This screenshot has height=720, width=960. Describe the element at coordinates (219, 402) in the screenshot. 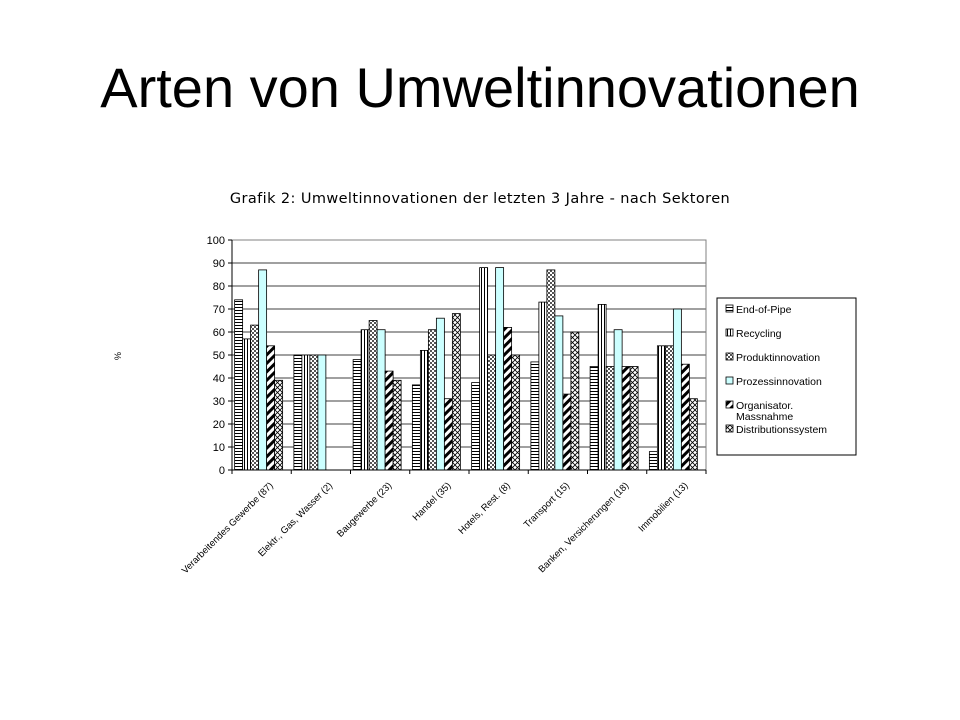

I see `y-tick-label: 30` at that location.